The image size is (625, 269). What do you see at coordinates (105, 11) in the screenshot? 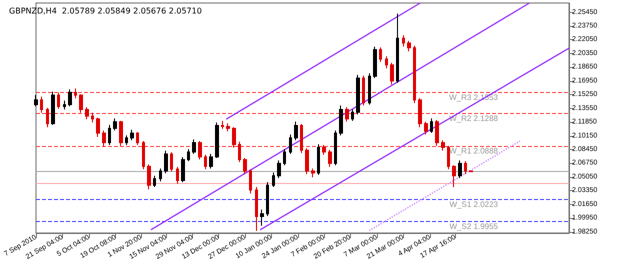
I see `chart-title: GBPNZD,H4 2.05789 2.05849 2.05676 2.05710` at bounding box center [105, 11].